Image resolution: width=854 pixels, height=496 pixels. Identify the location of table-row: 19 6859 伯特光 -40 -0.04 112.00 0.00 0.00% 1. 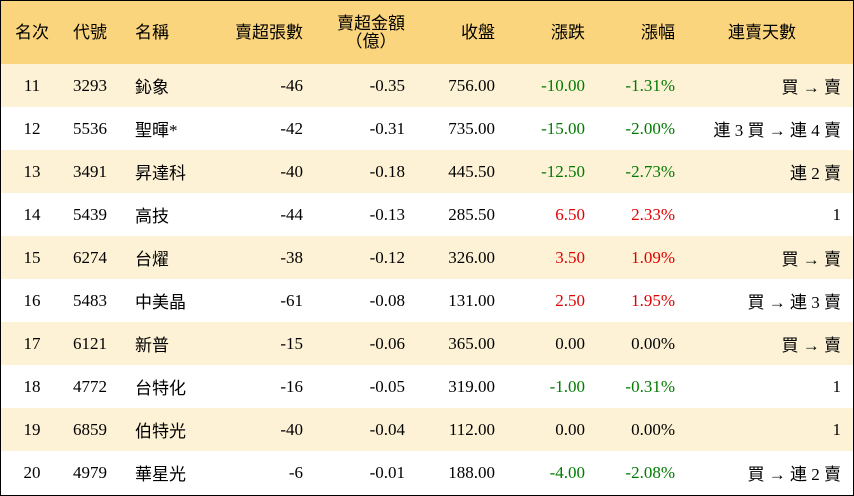
(427, 429).